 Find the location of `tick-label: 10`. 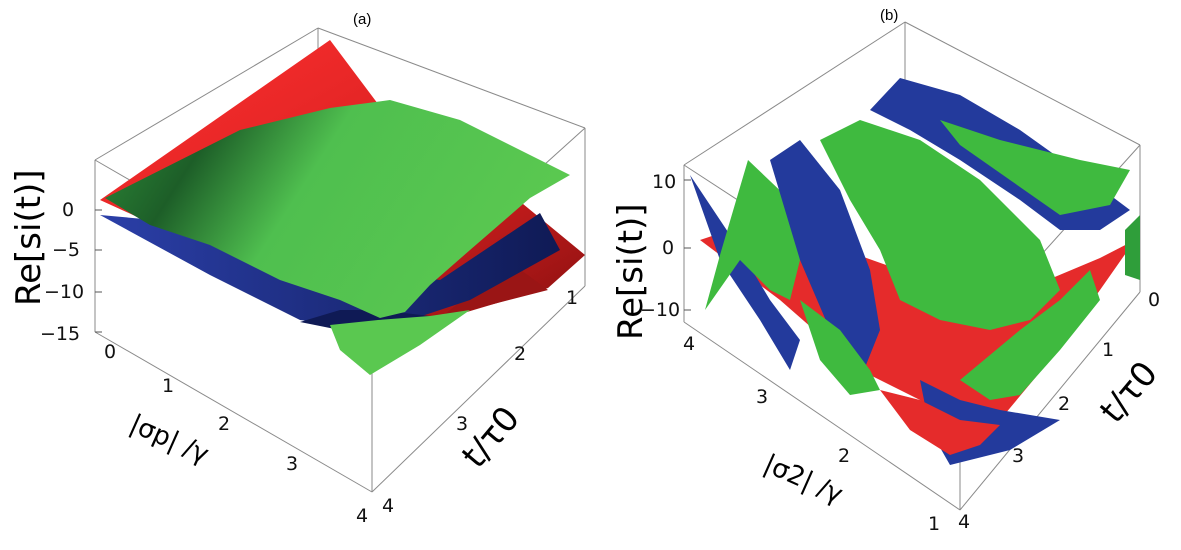

tick-label: 10 is located at coordinates (664, 182).